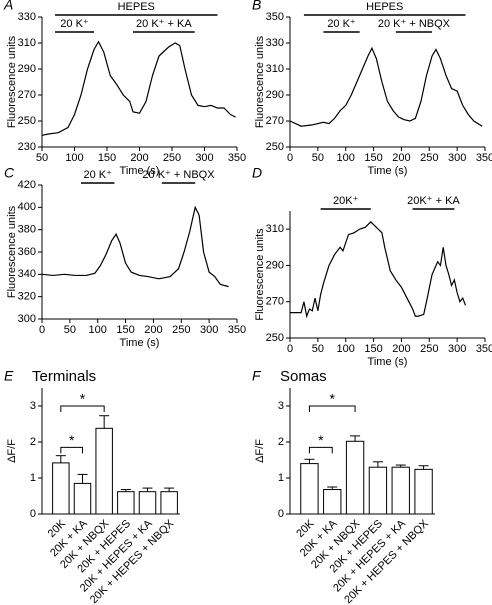 Image resolution: width=492 pixels, height=605 pixels. What do you see at coordinates (275, 17) in the screenshot?
I see `y-tick-label: 350` at bounding box center [275, 17].